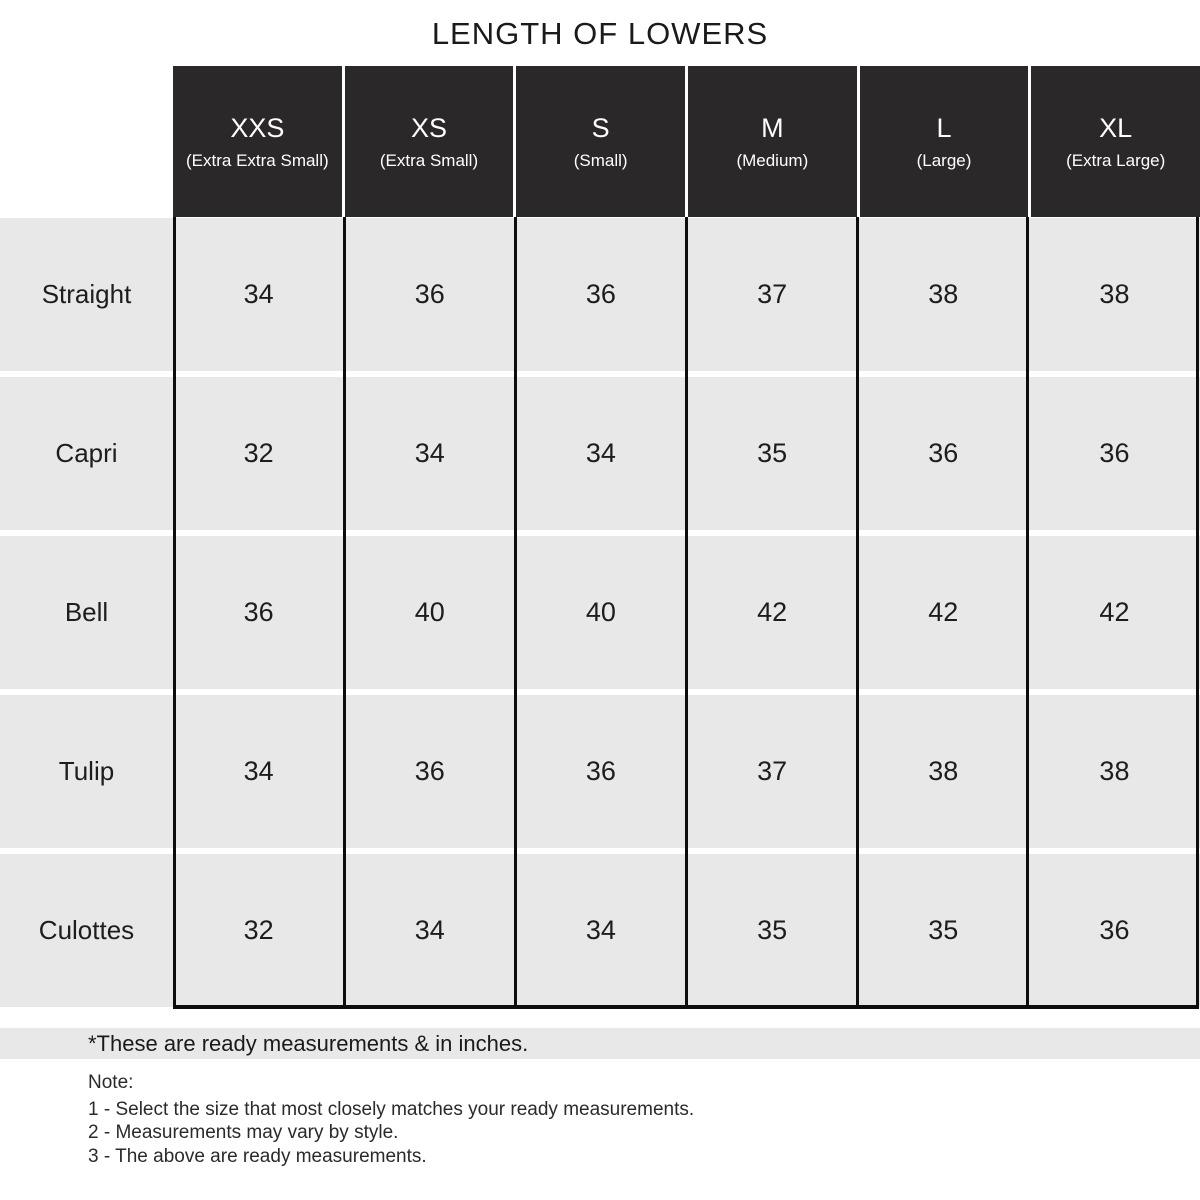 The width and height of the screenshot is (1200, 1200). Describe the element at coordinates (429, 160) in the screenshot. I see `size-label: (Extra Small)` at that location.